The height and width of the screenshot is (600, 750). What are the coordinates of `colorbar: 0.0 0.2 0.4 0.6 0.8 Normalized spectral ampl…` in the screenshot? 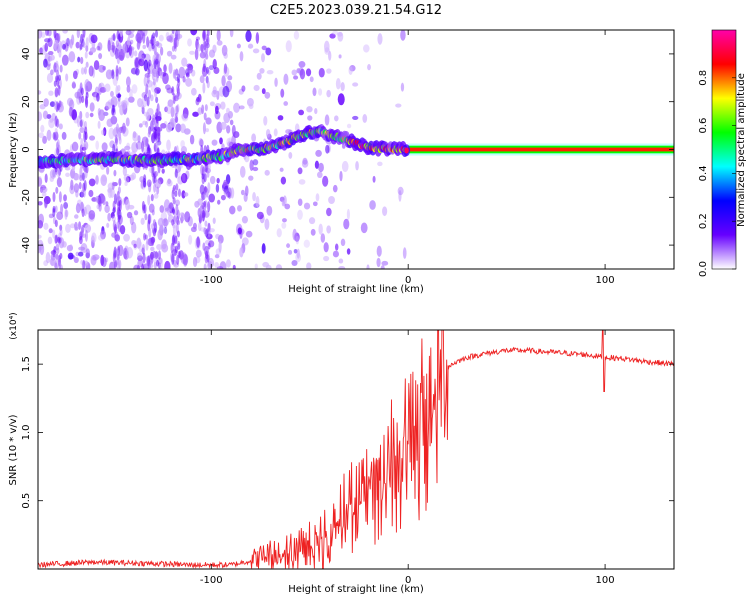 It's located at (722, 153).